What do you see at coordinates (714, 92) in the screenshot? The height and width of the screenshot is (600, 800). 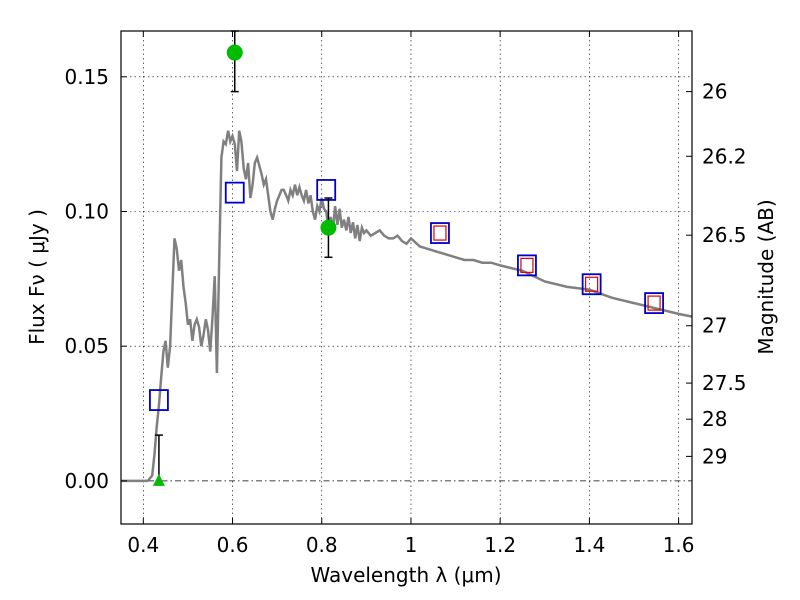 I see `right-tick-label: 26` at bounding box center [714, 92].